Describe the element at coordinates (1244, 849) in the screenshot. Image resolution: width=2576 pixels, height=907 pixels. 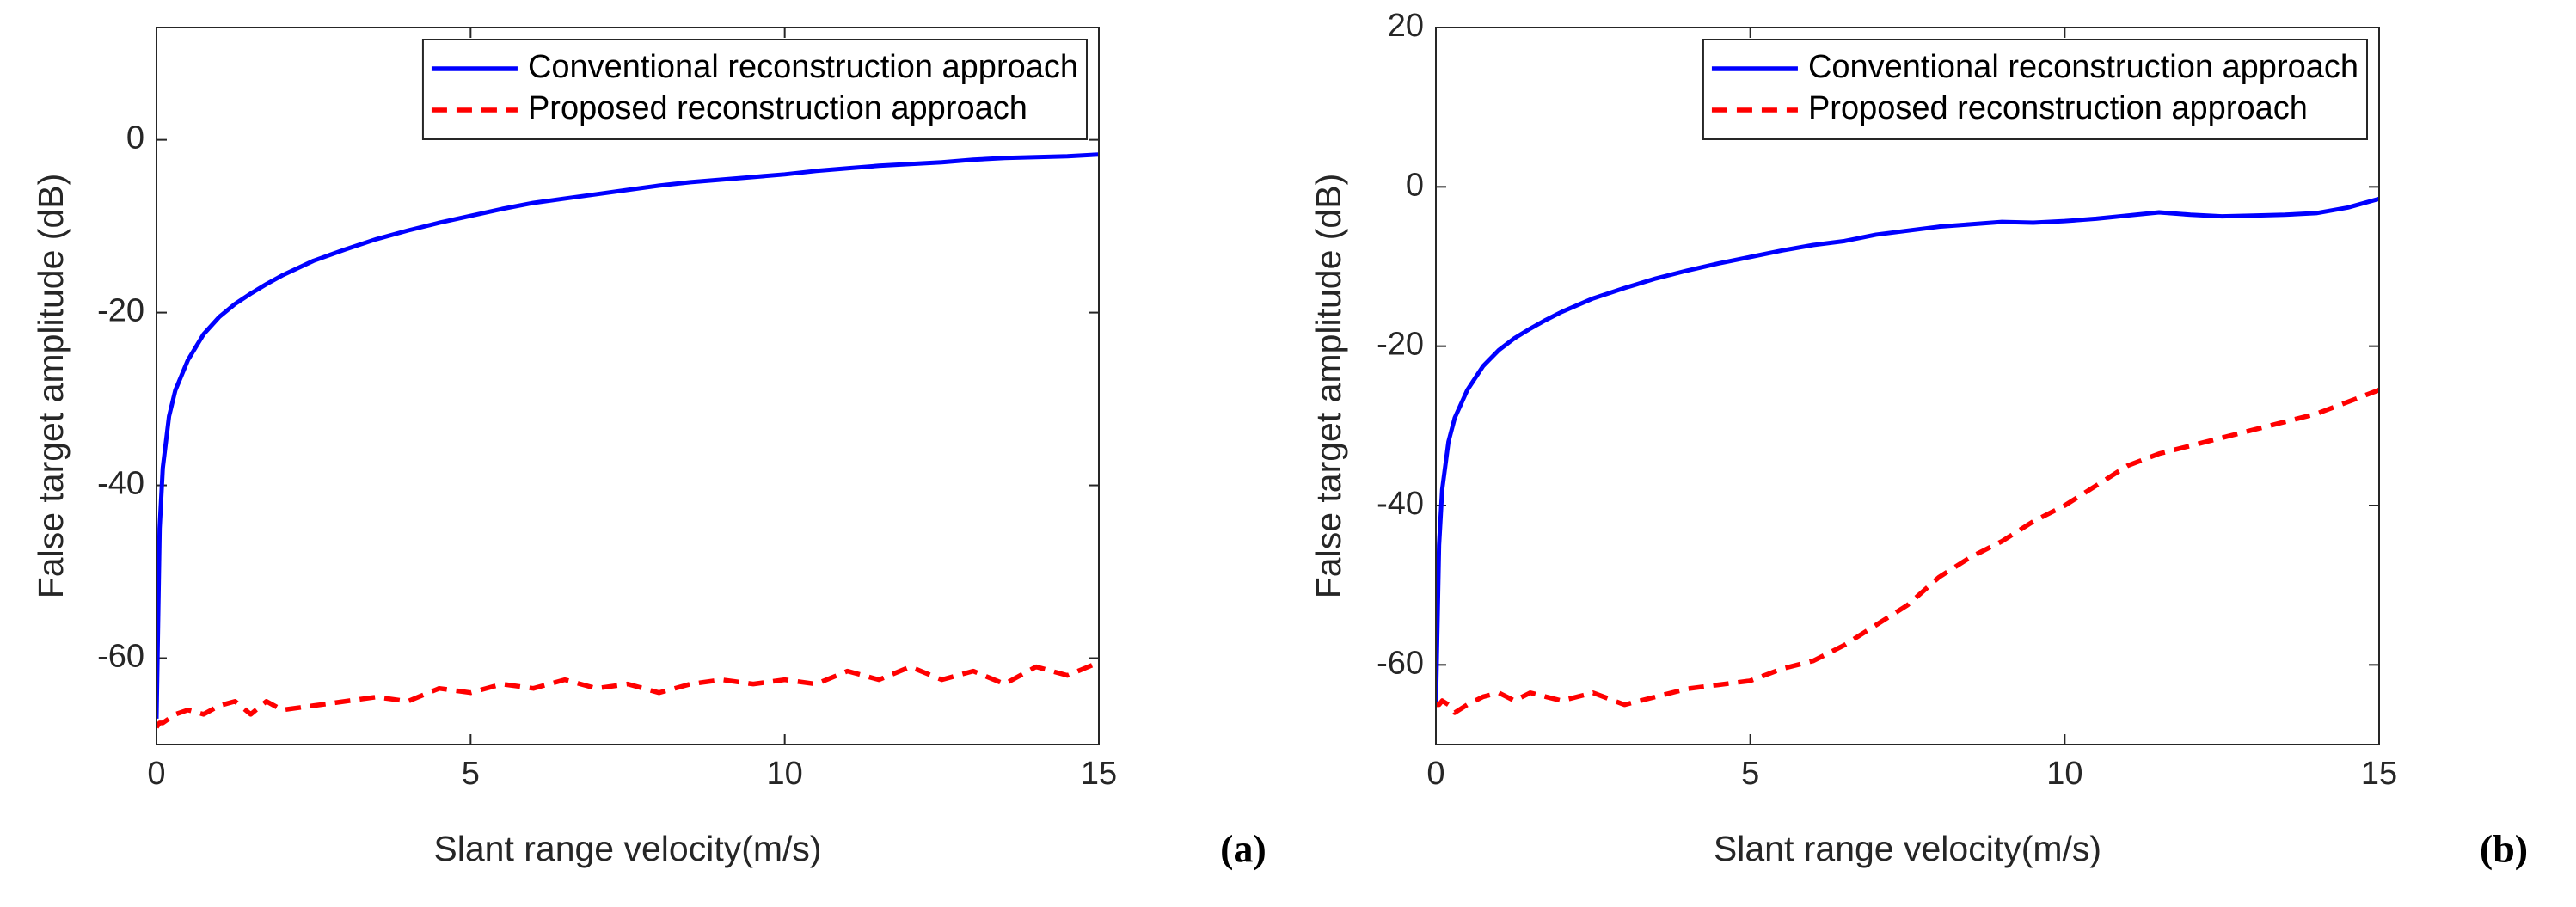
I see `panel-label: (a)` at that location.